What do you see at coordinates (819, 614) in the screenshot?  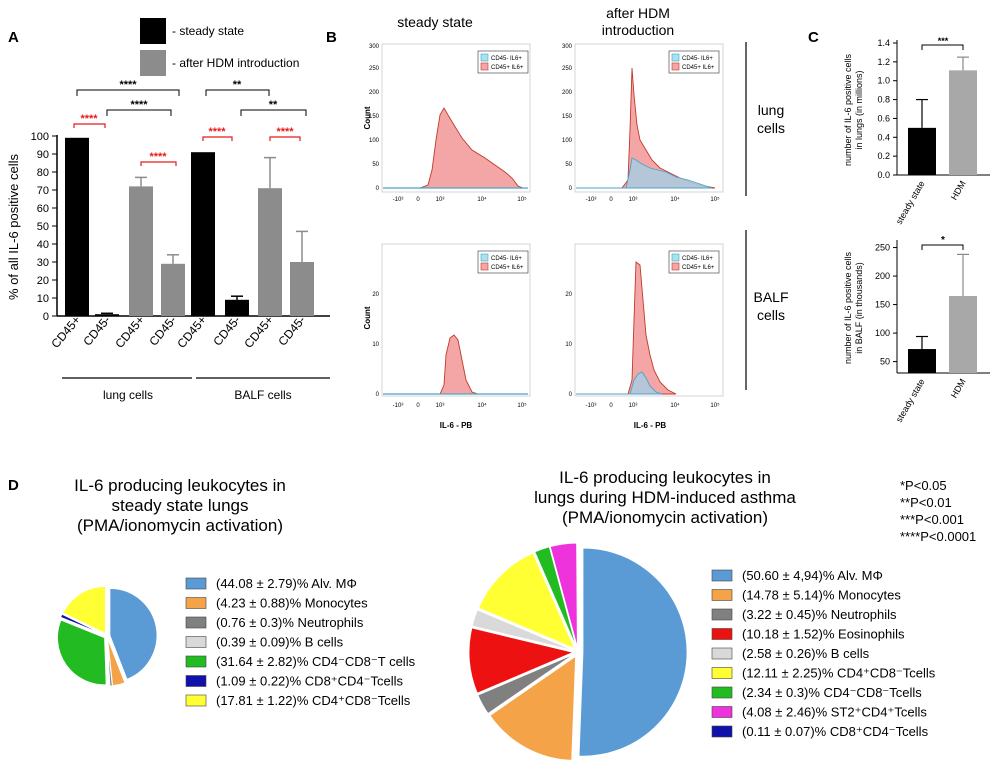 I see `legend-label: (3.22 ± 0.45)% Neutrophils` at bounding box center [819, 614].